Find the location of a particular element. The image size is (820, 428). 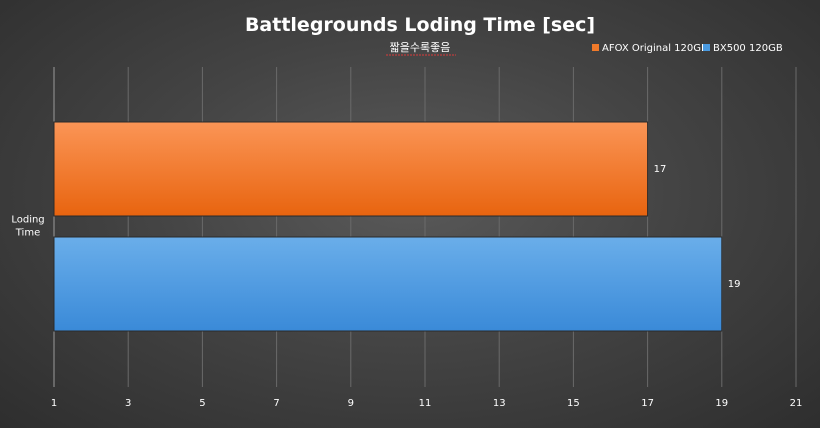

legend: AFOX Original 120GB BX500 120GB is located at coordinates (687, 48).